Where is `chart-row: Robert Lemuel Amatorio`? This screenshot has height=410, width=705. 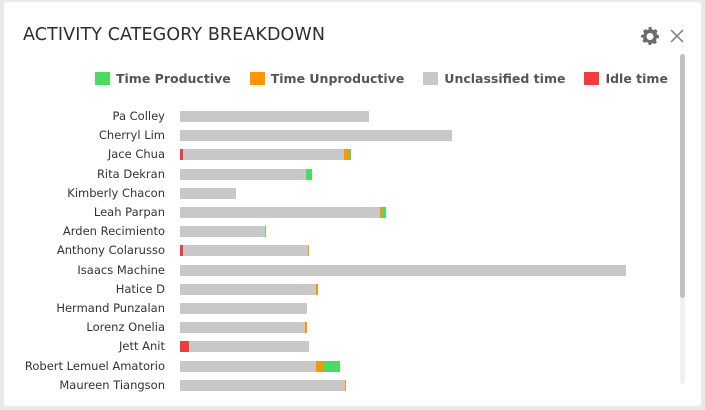 chart-row: Robert Lemuel Amatorio is located at coordinates (339, 366).